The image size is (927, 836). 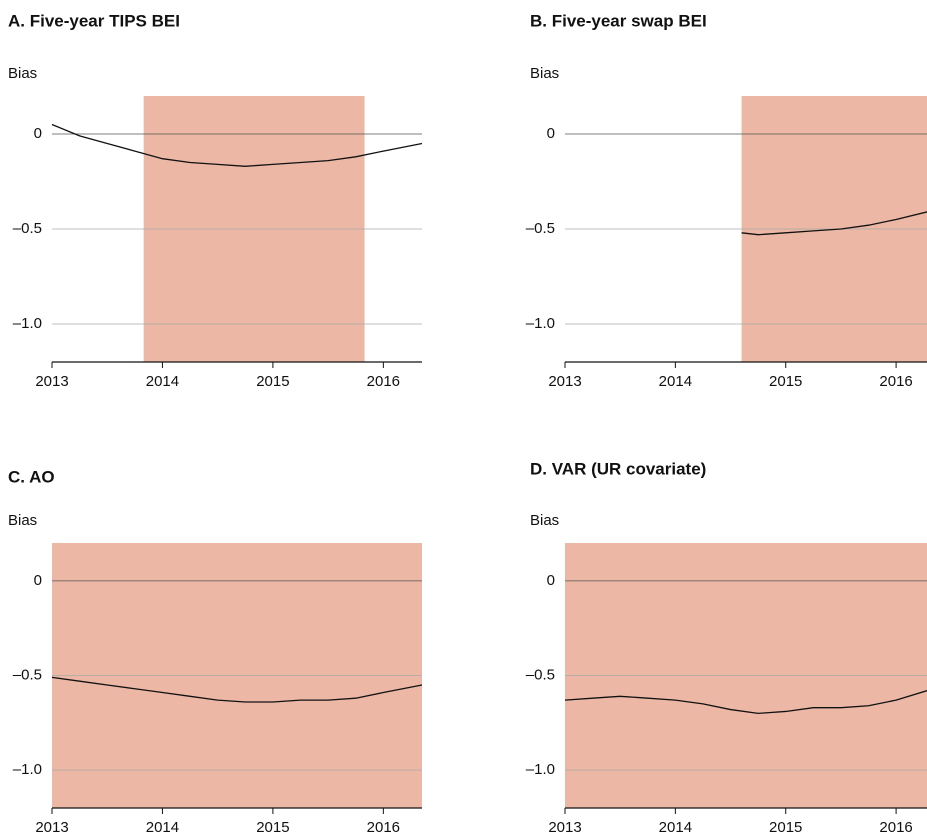 What do you see at coordinates (31, 476) in the screenshot?
I see `panel-title: C. AO` at bounding box center [31, 476].